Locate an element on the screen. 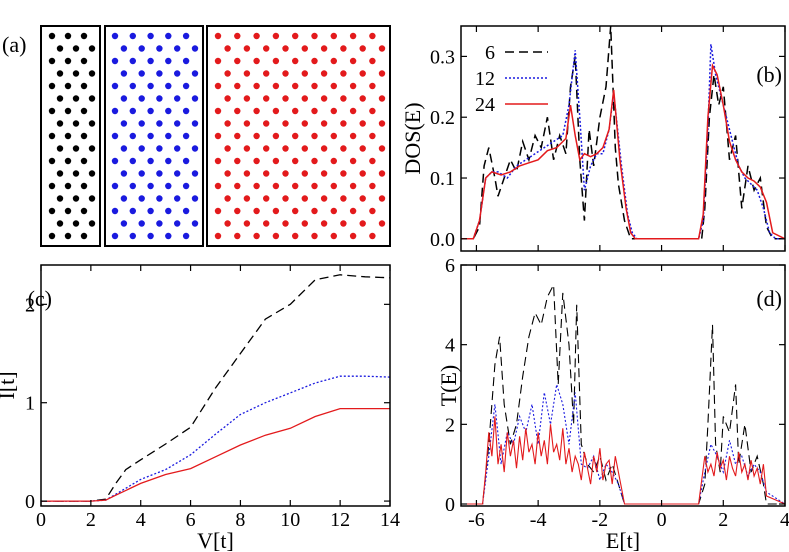 The width and height of the screenshot is (789, 552). x-tick-label: 0 is located at coordinates (662, 520).